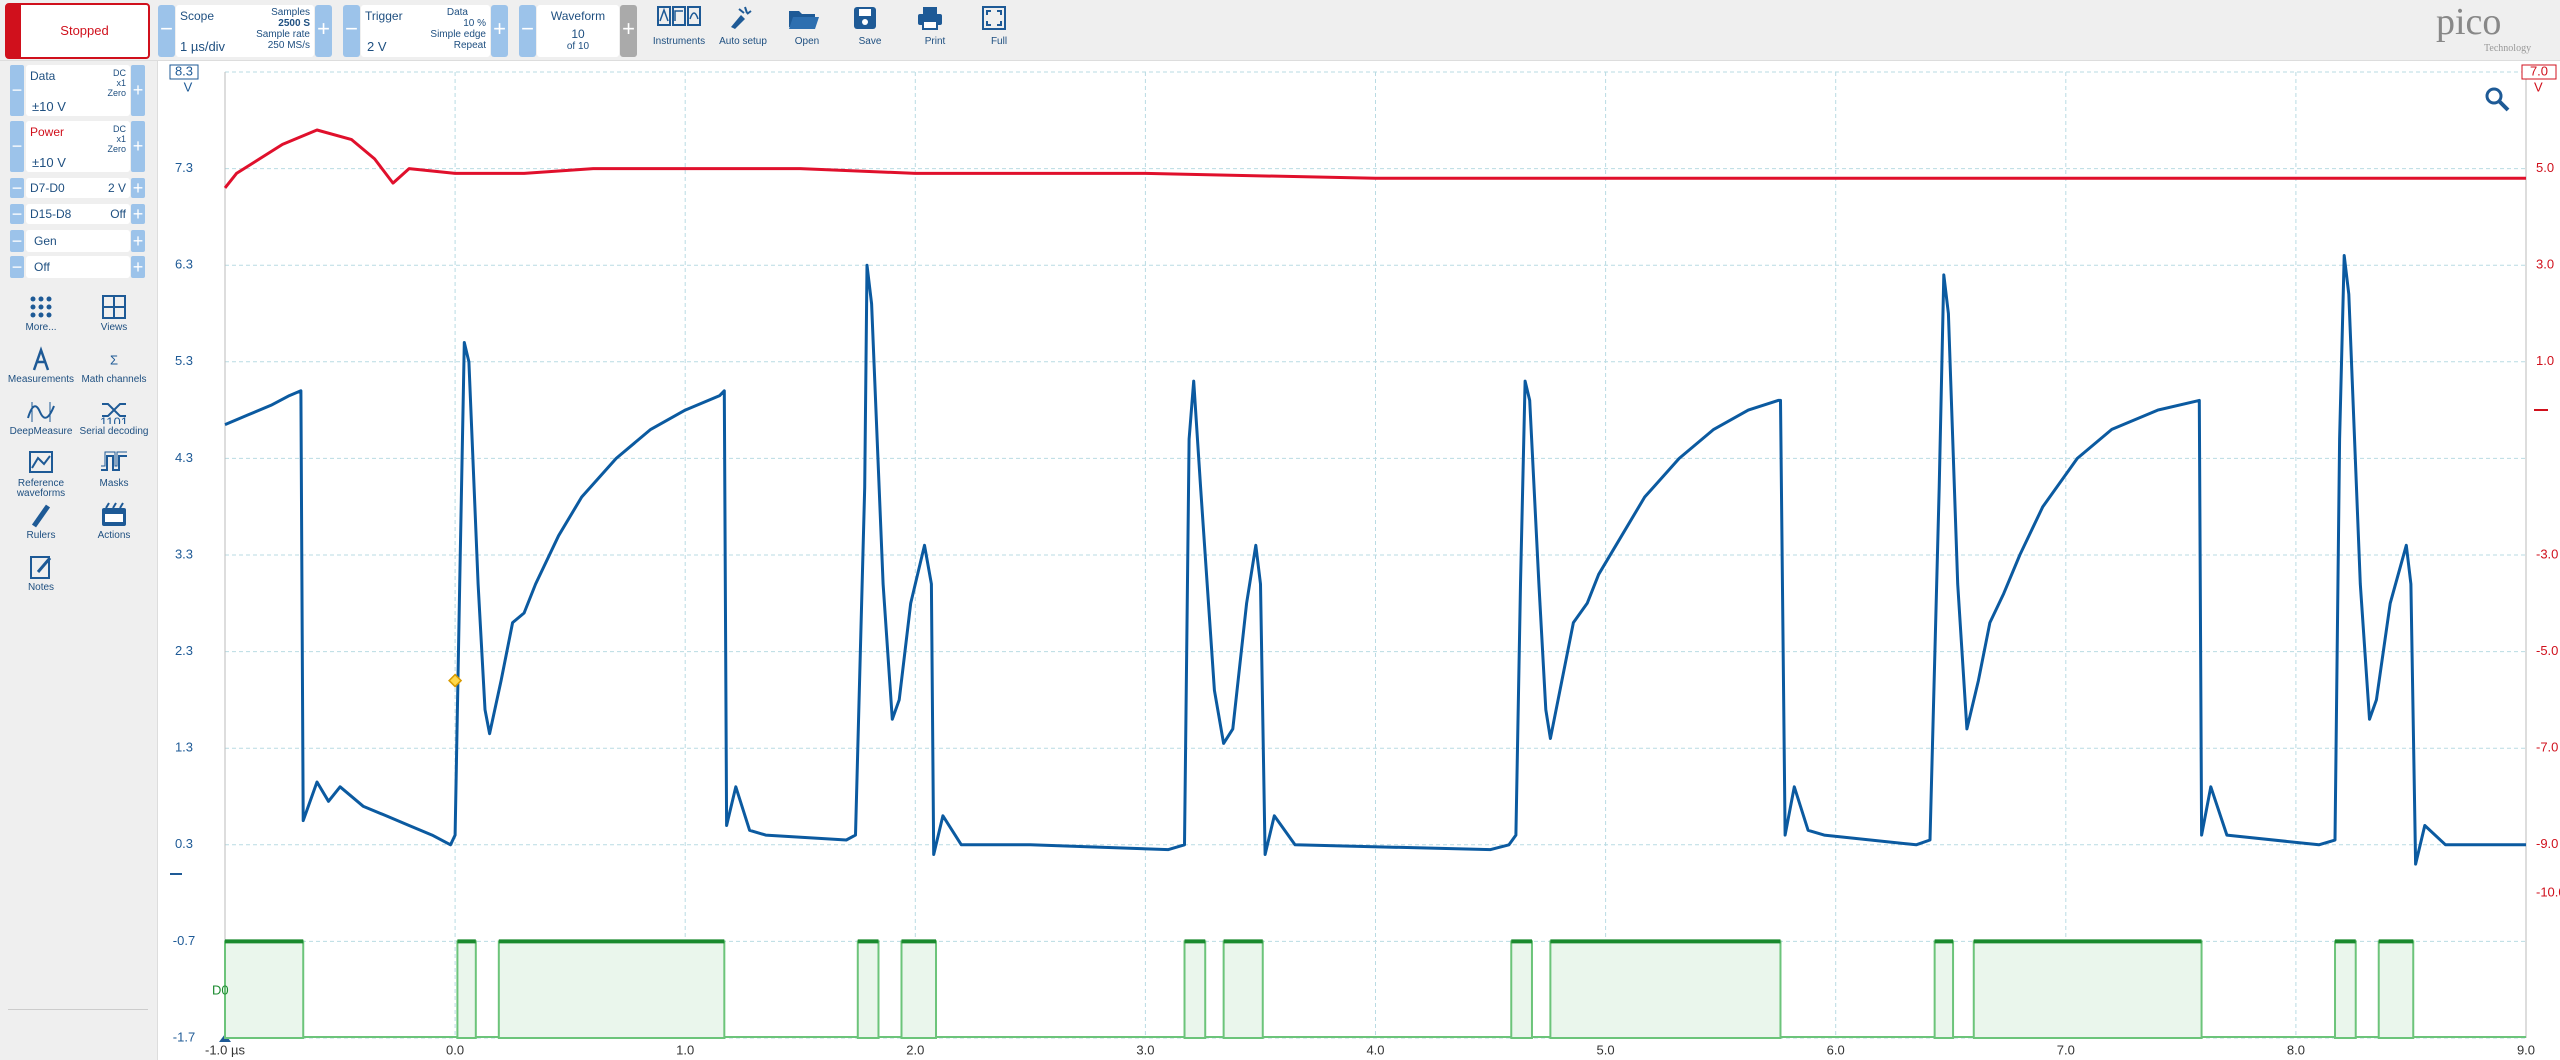  I want to click on digital-panel: D15-D8 Off, so click(78, 214).